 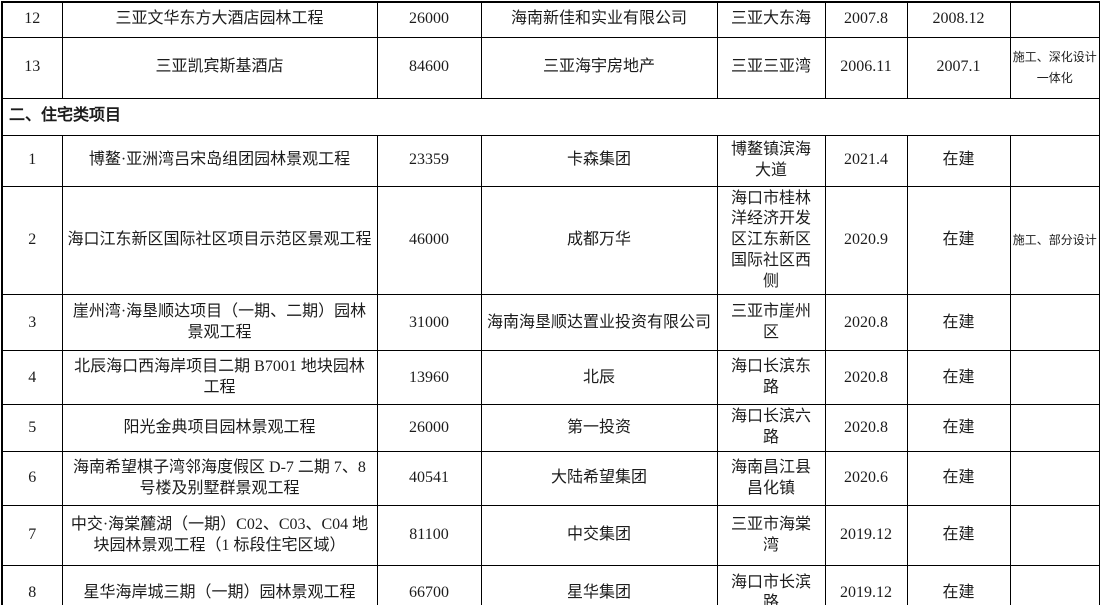 What do you see at coordinates (599, 585) in the screenshot?
I see `cell-client: 星华集团` at bounding box center [599, 585].